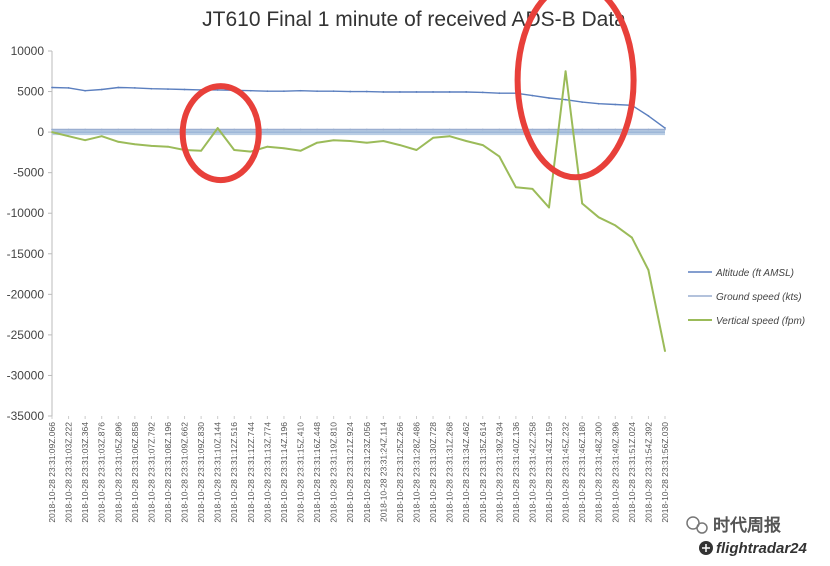 This screenshot has width=830, height=566. Describe the element at coordinates (301, 472) in the screenshot. I see `x-tick-label: 2018-10-28 23:31:15Z.410` at that location.